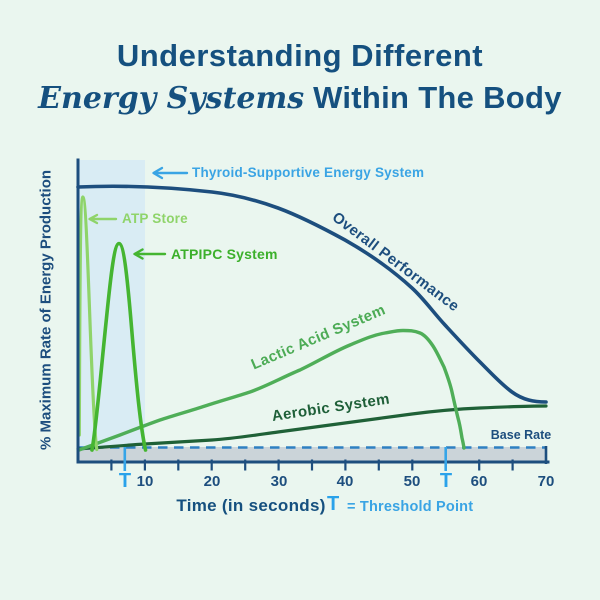  What do you see at coordinates (224, 254) in the screenshot?
I see `atpipc-system-label: ATPIPC System` at bounding box center [224, 254].